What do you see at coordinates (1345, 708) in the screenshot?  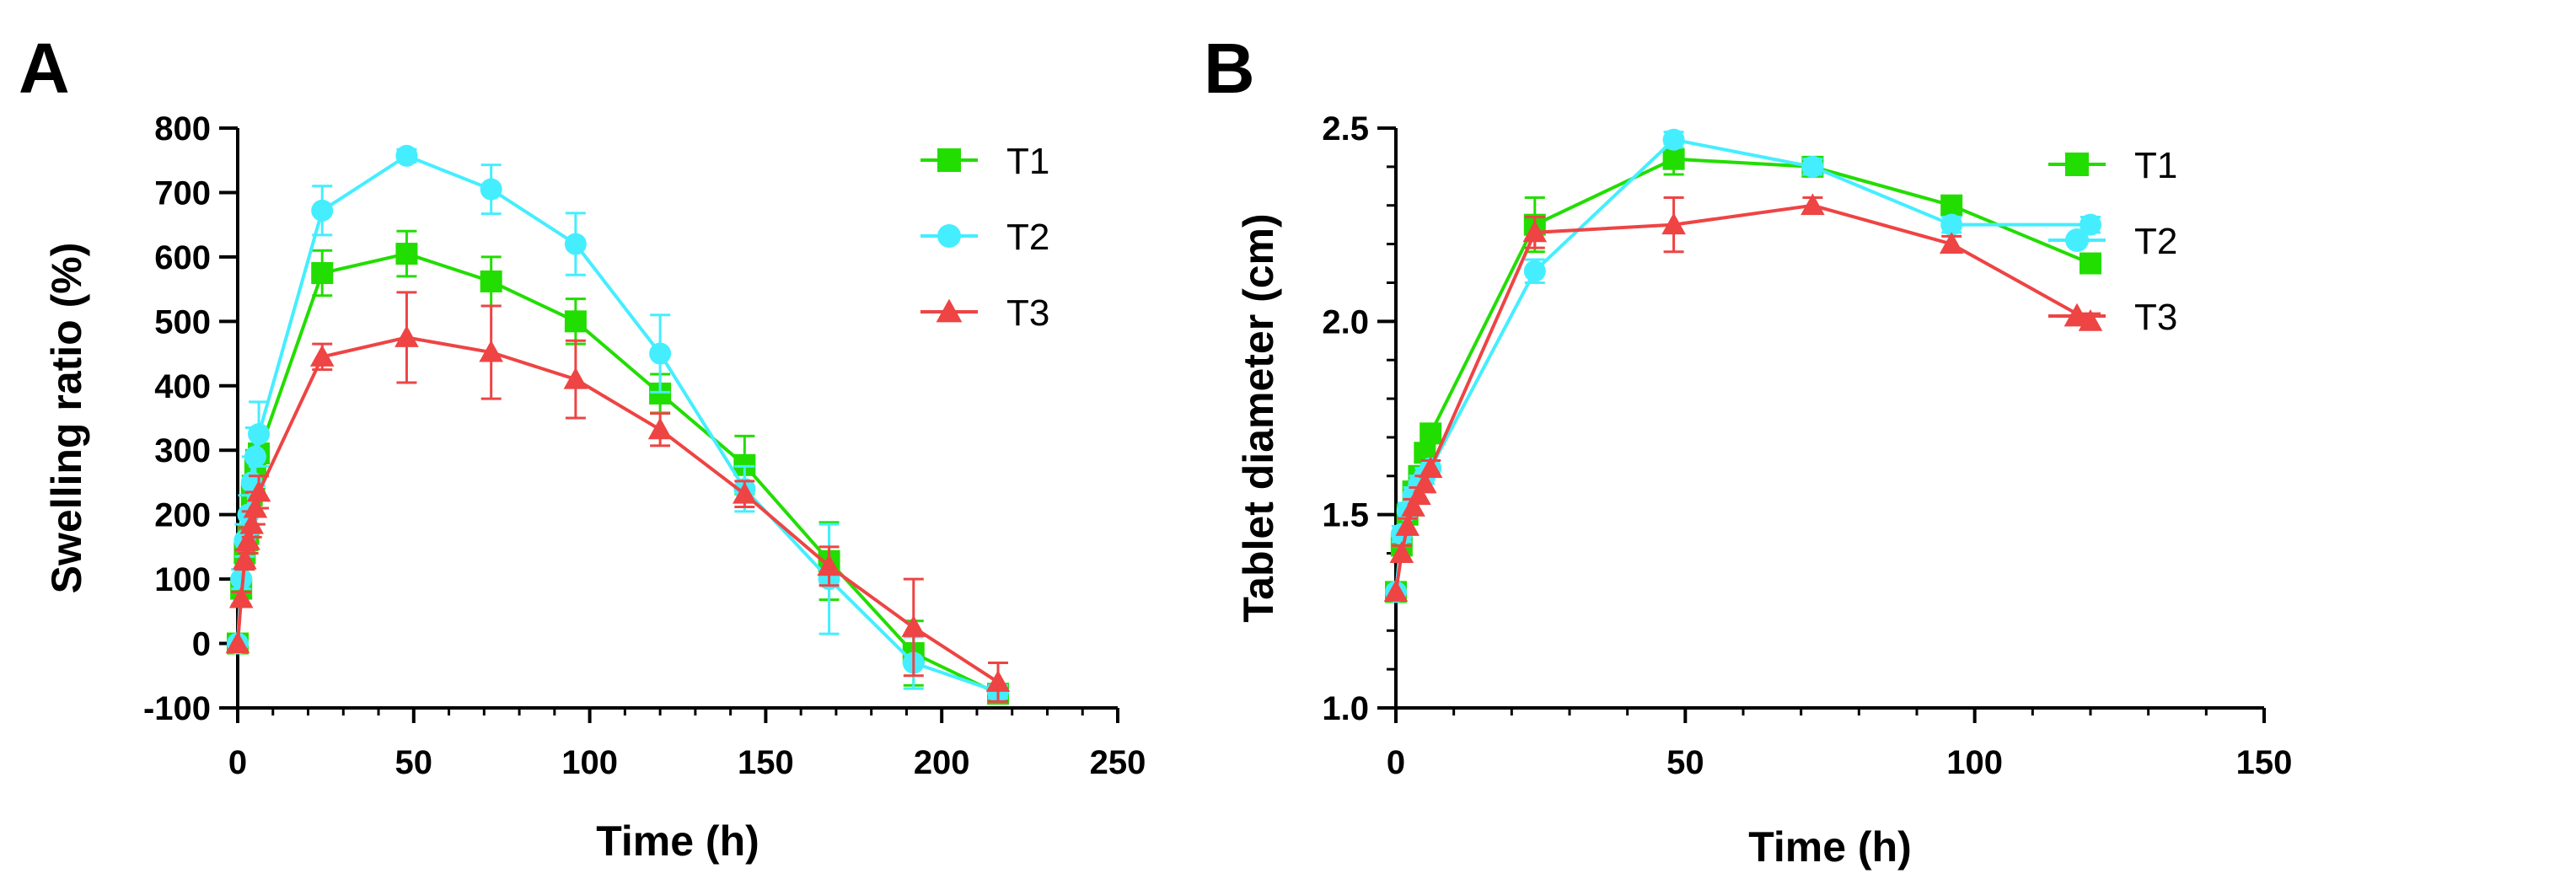 I see `panel-b-y-tick-label: 1.0` at bounding box center [1345, 708].